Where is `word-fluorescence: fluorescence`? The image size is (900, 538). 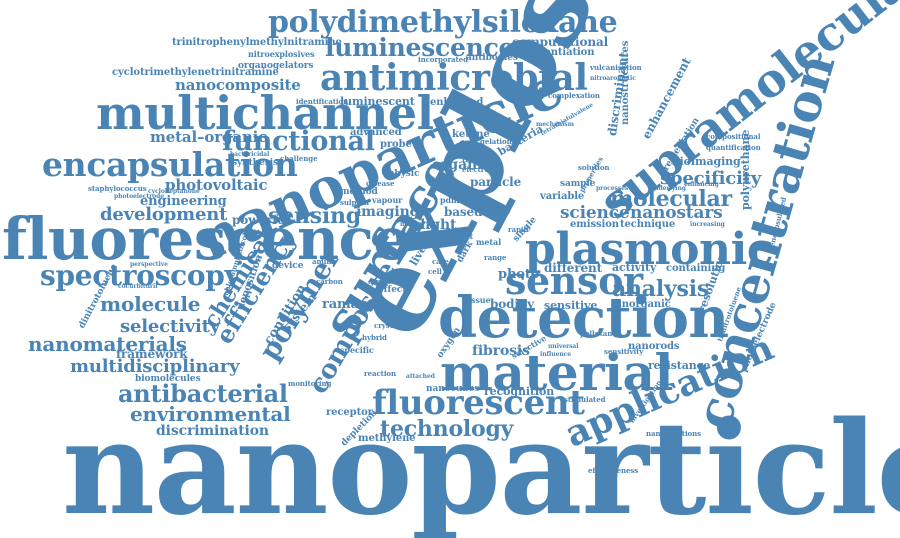
word-fluorescence: fluorescence is located at coordinates (206, 239).